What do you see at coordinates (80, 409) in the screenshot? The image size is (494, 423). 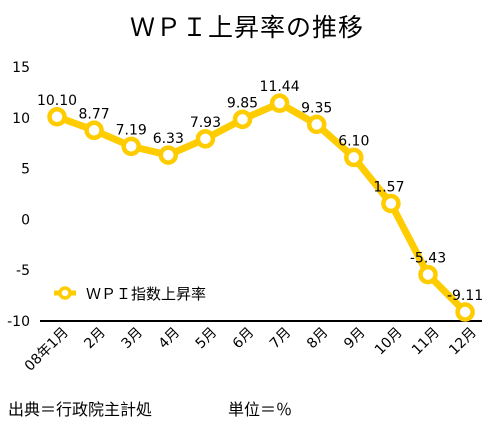 I see `source-note: 出典＝行政院主計処` at bounding box center [80, 409].